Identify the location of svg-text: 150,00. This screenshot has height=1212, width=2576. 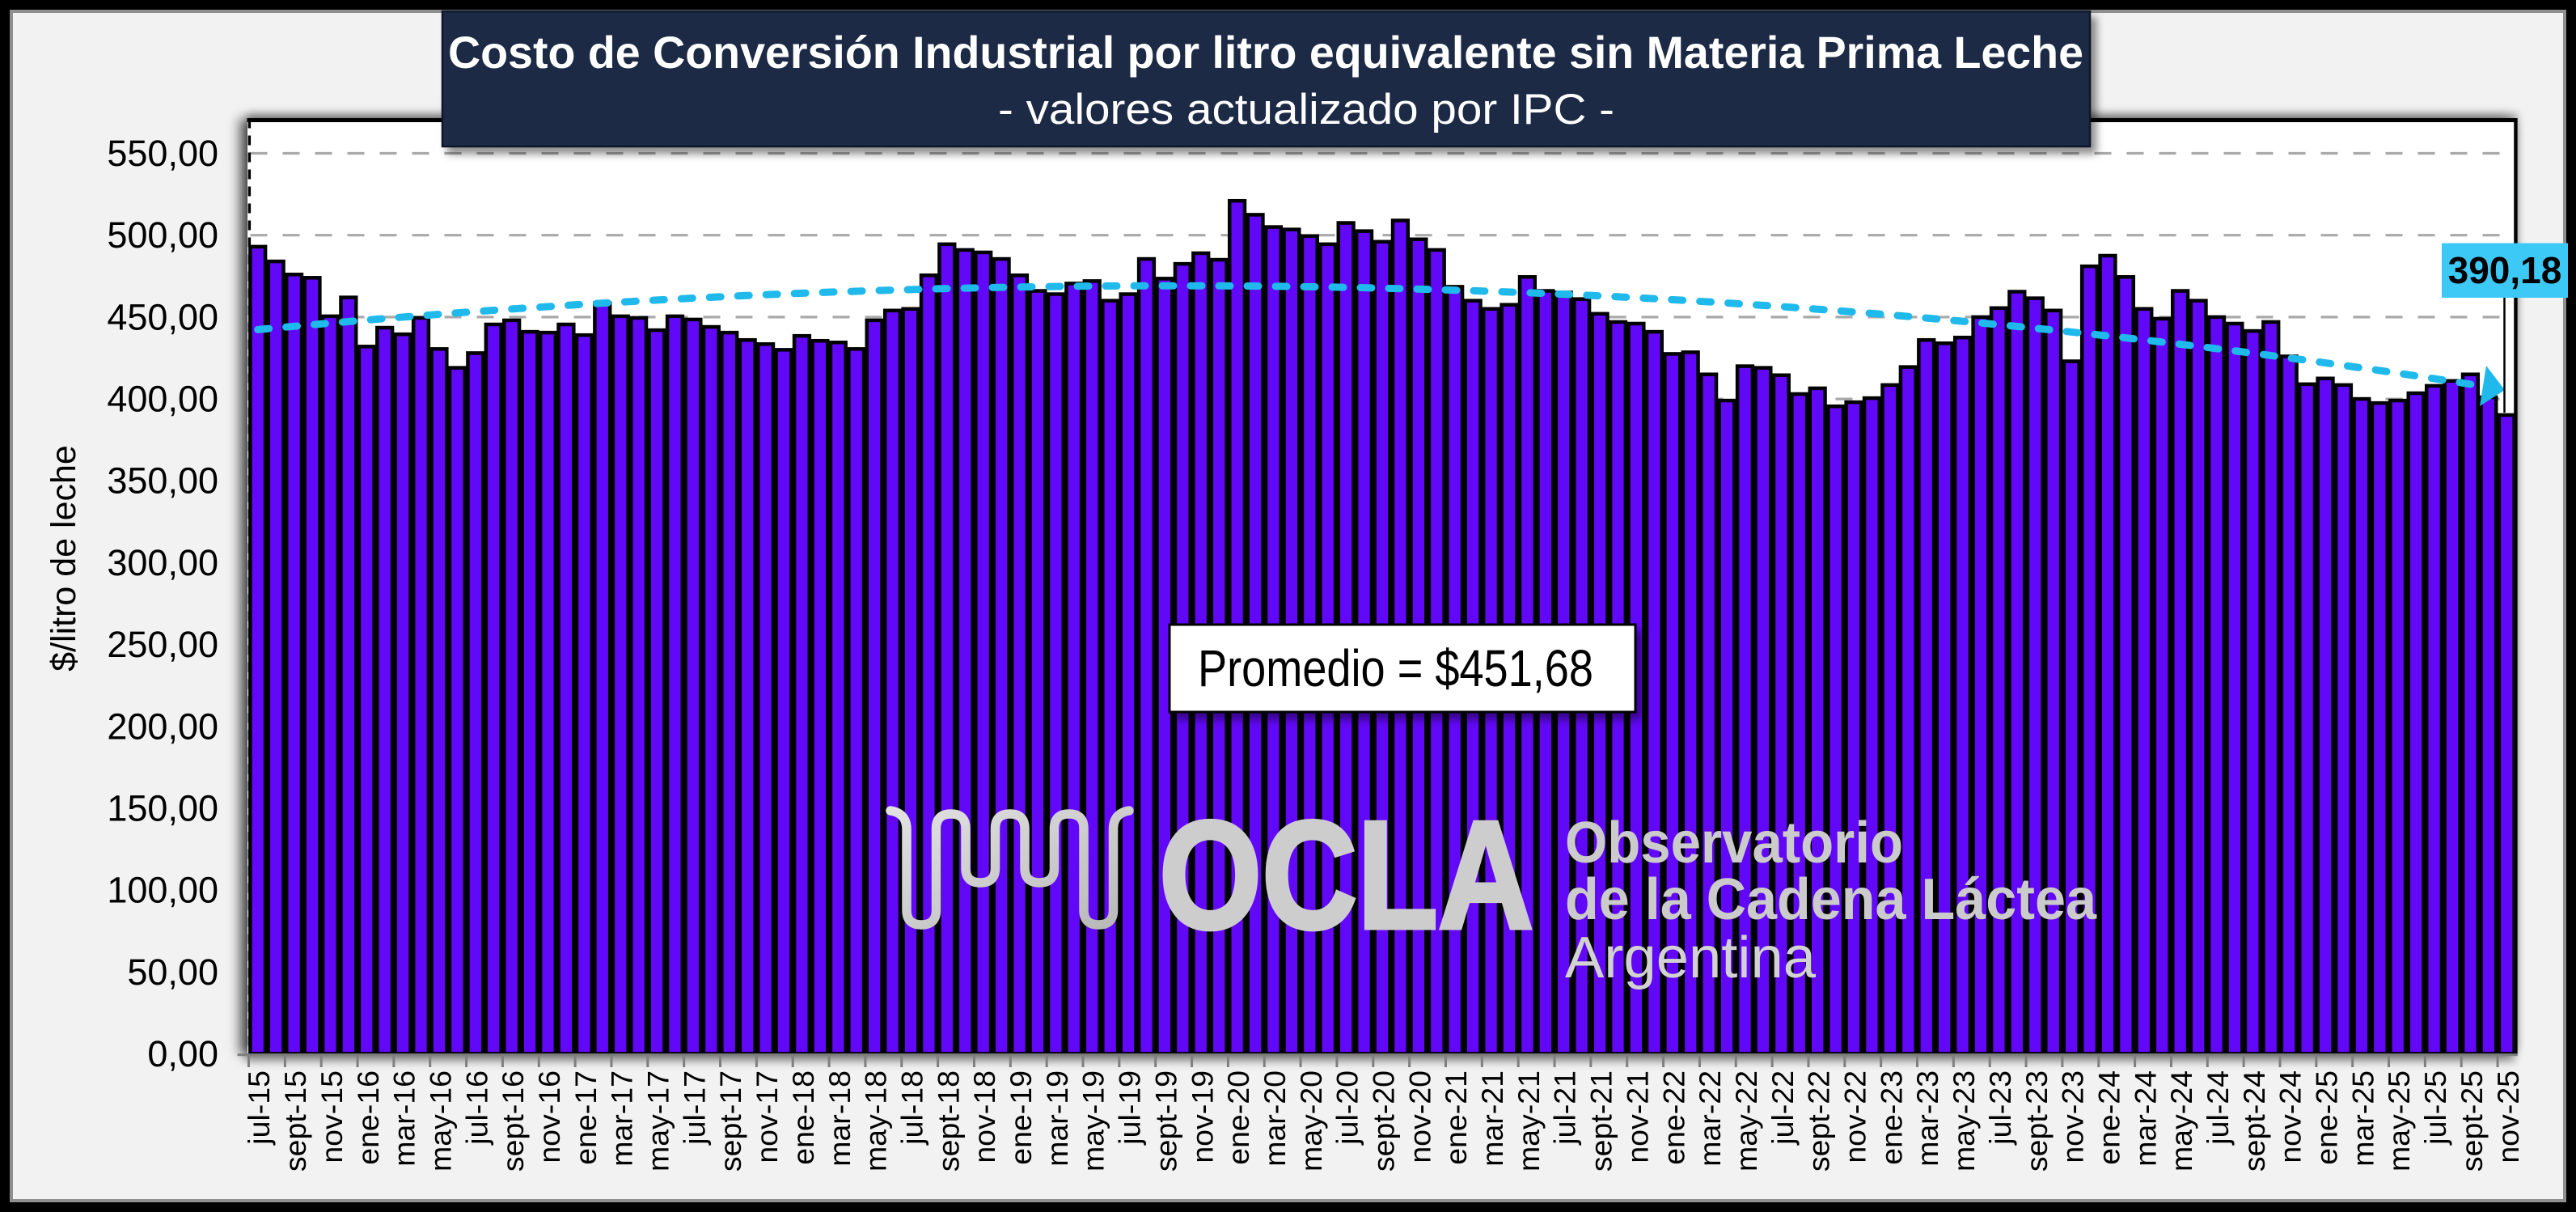
(162, 808).